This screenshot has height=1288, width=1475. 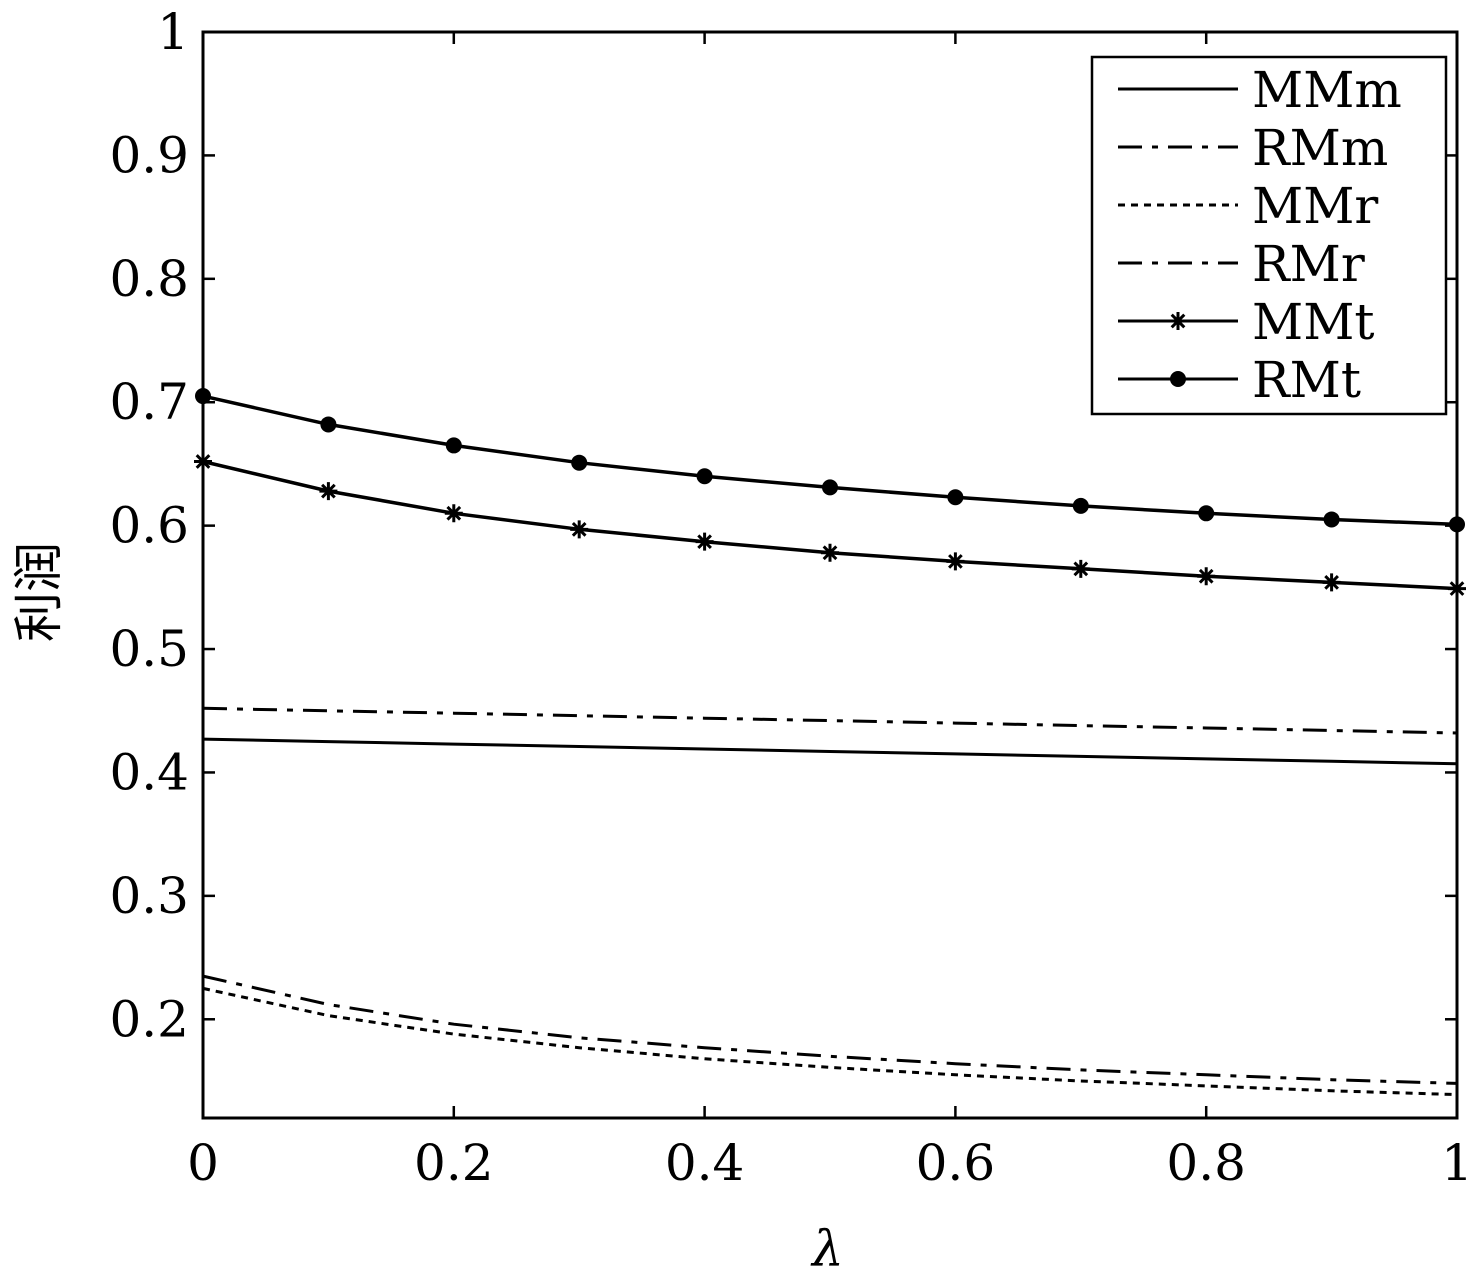 I want to click on series-line-MMm, so click(x=830, y=751).